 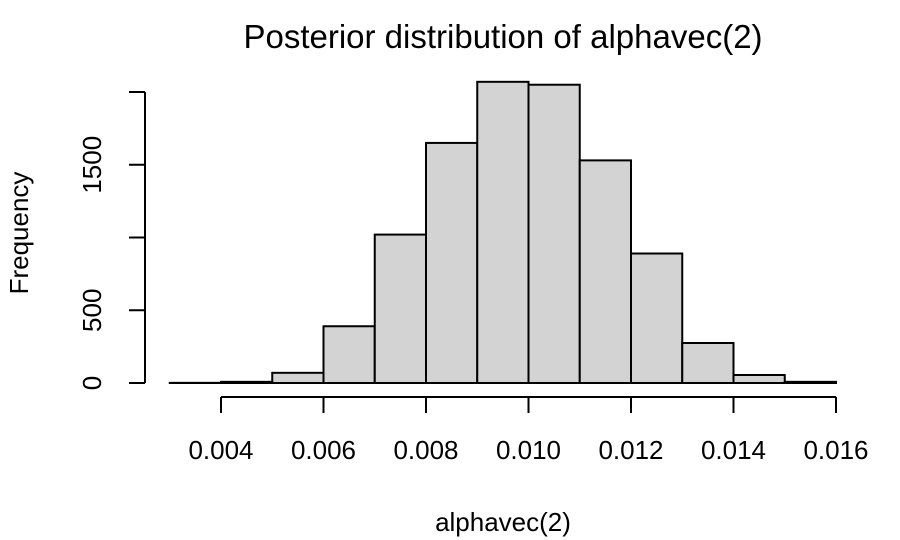 I want to click on y-axis: 0 500 1500, so click(x=111, y=240).